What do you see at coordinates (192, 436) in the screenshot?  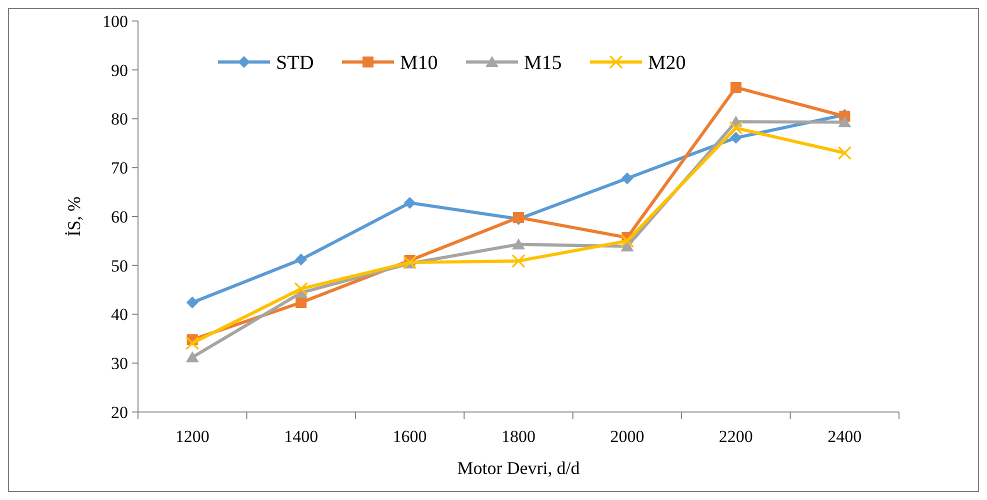 I see `x-tick-label: 1200` at bounding box center [192, 436].